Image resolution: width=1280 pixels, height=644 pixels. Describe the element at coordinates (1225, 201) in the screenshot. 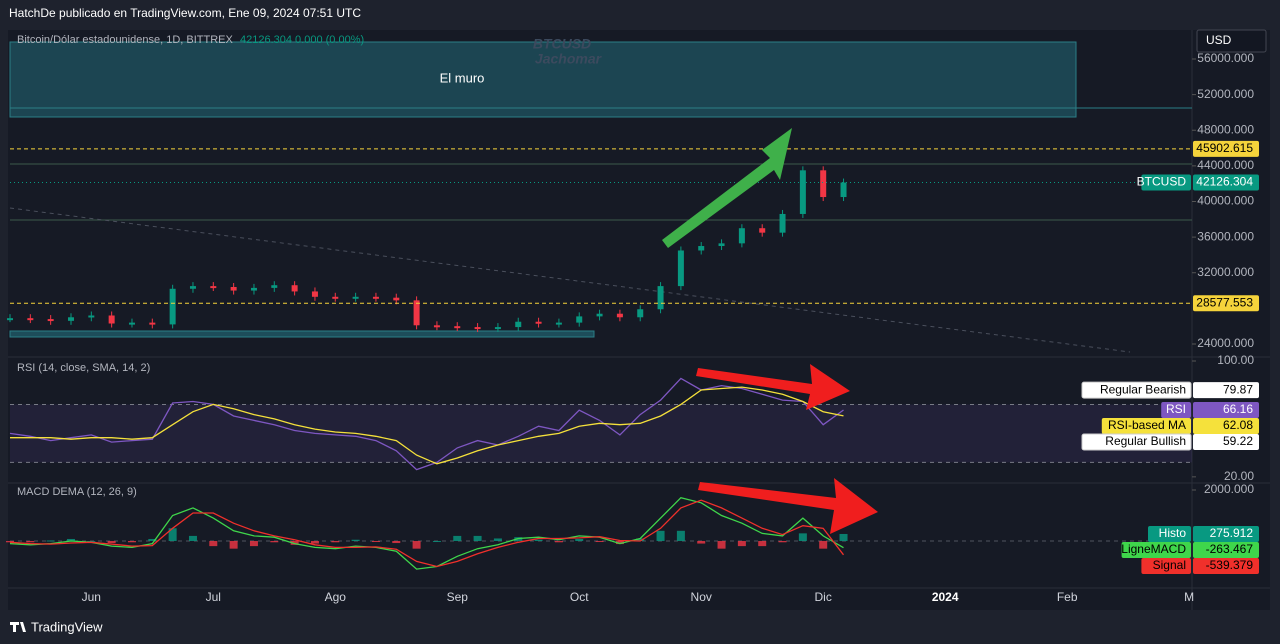

I see `y-tick-label: 40000.000` at that location.